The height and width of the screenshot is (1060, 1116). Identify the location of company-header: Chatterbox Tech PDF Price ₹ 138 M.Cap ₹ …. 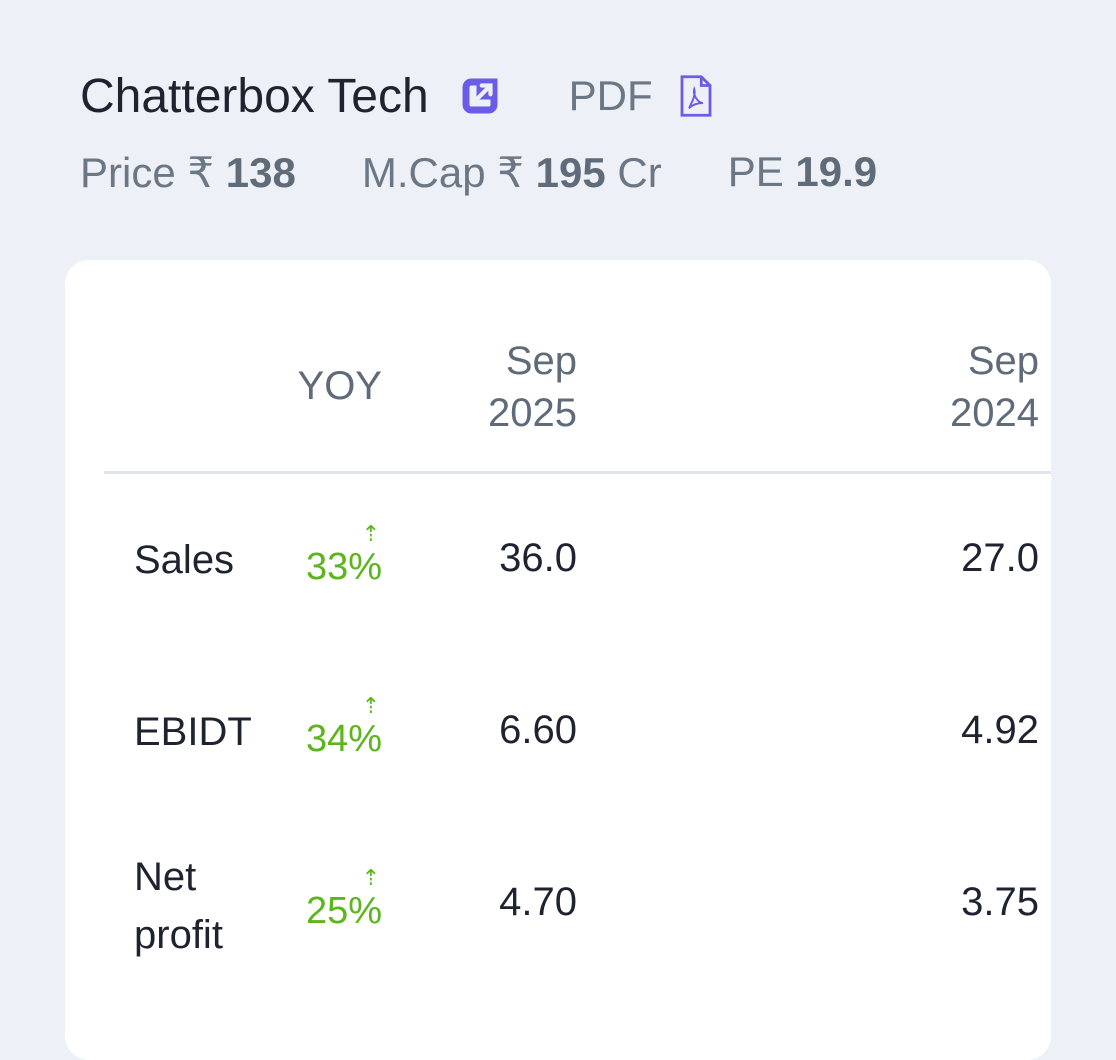
(511, 131).